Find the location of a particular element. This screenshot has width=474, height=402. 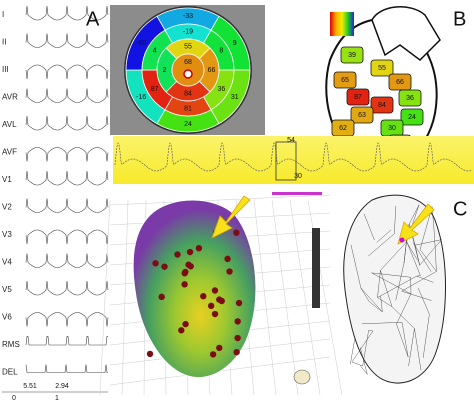

panel-label: A is located at coordinates (93, 19).